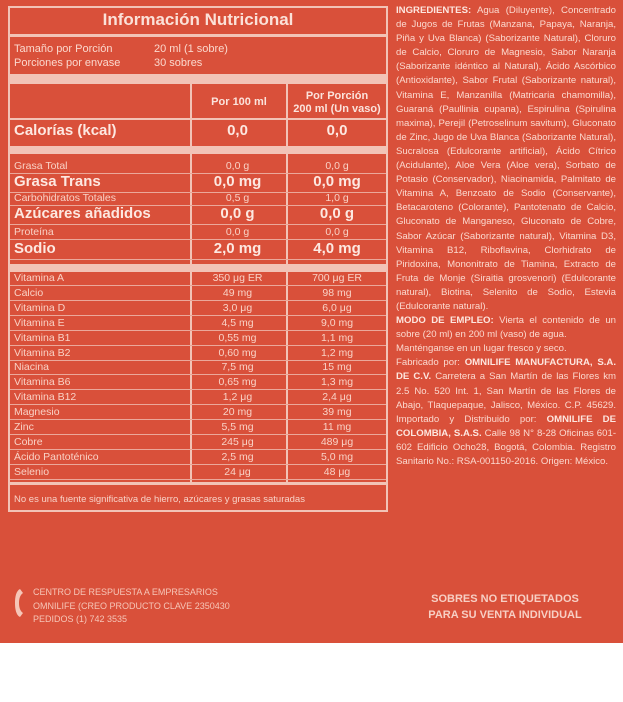  What do you see at coordinates (445, 321) in the screenshot?
I see `usage-heading: MODO DE EMPLEO:` at bounding box center [445, 321].